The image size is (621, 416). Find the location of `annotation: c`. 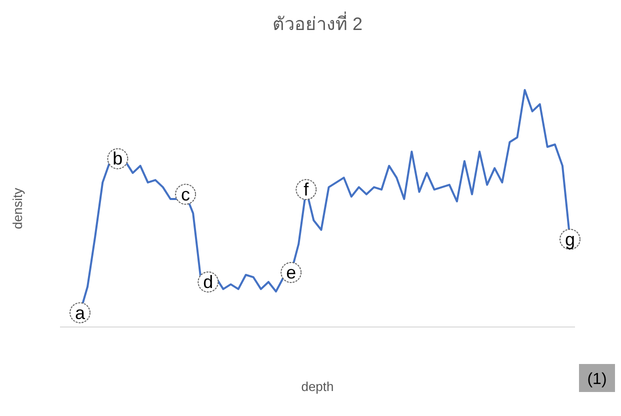

annotation: c is located at coordinates (185, 194).